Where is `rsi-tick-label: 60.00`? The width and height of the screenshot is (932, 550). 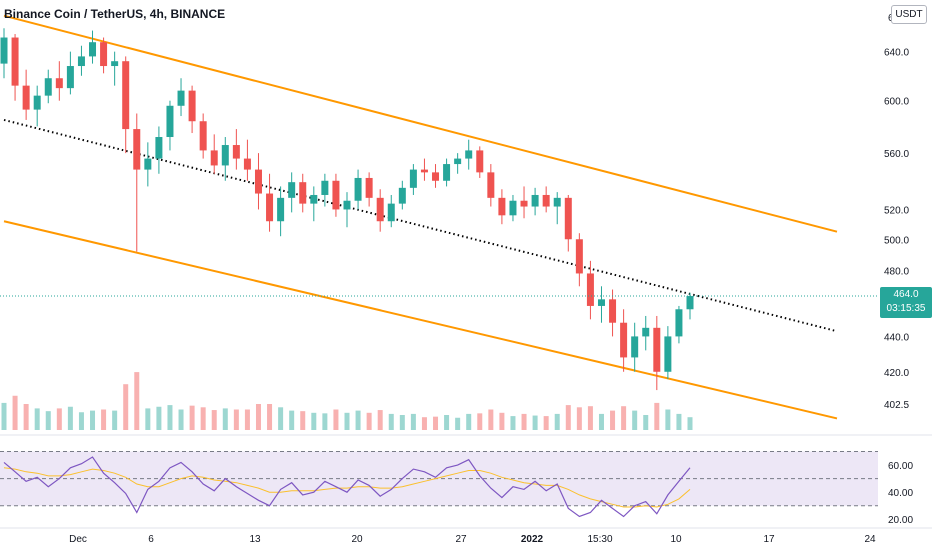
rsi-tick-label: 60.00 is located at coordinates (900, 466).